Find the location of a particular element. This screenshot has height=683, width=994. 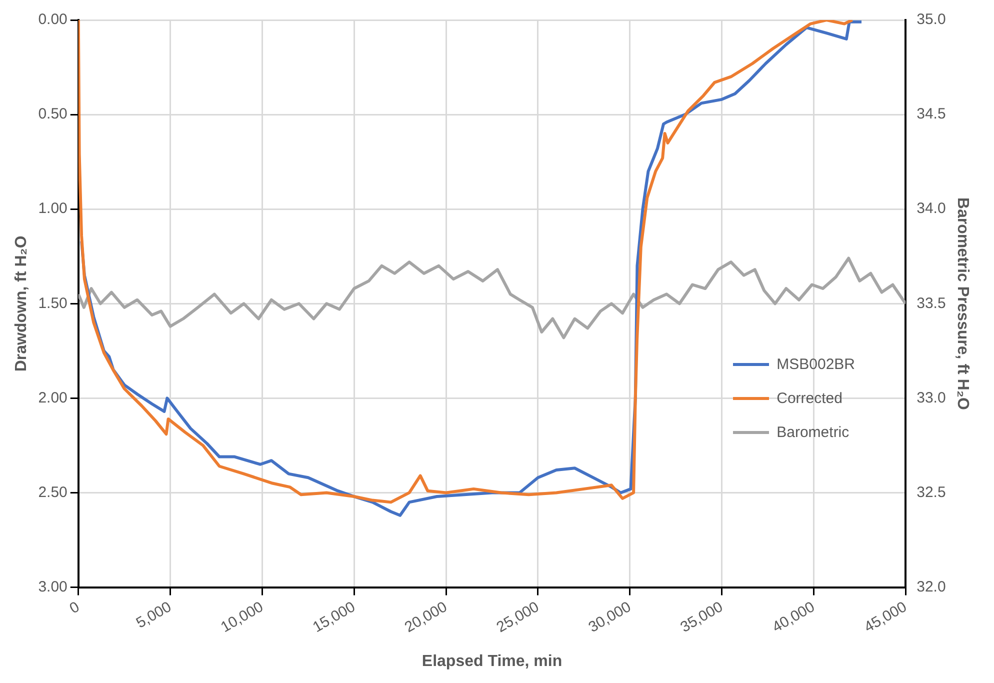

y-tick-label: 0.00 is located at coordinates (53, 19).